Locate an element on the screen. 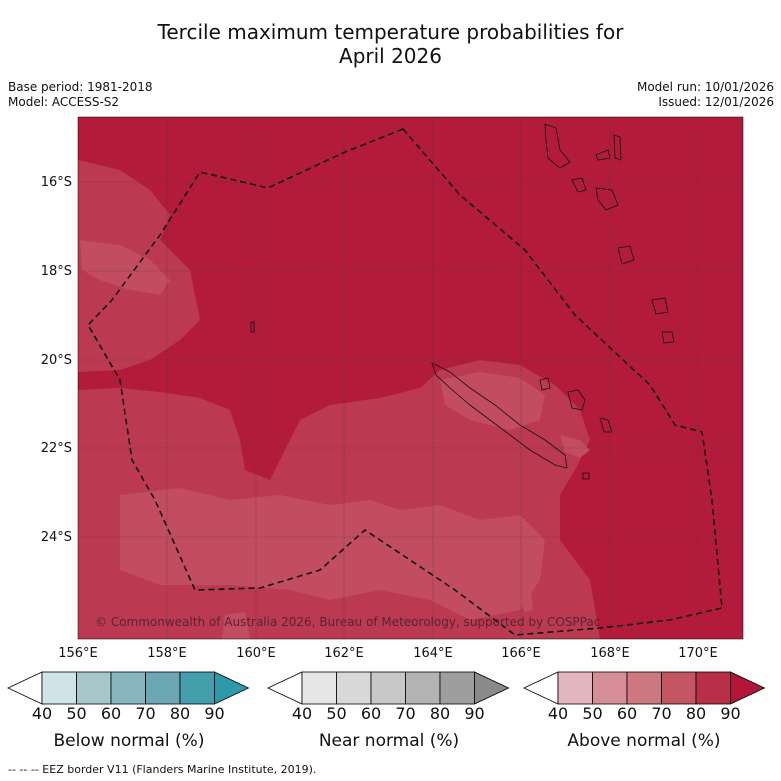  colorbar-label-below: Below normal (%) is located at coordinates (129, 741).